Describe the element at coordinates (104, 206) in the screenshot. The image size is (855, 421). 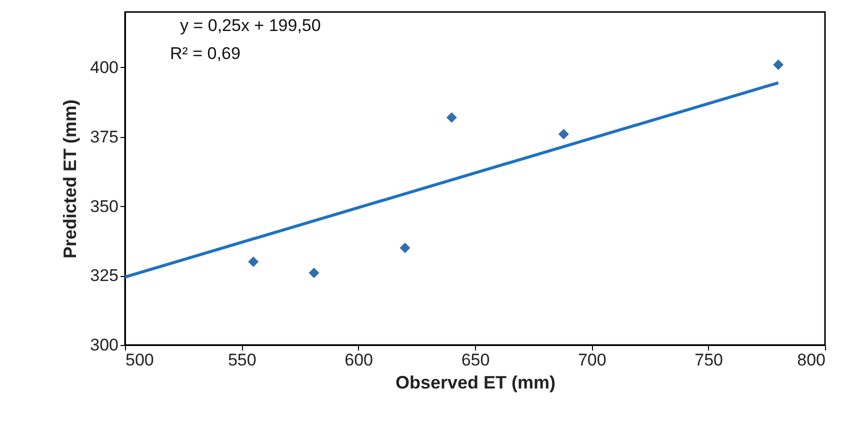
I see `y-tick-label: 350` at that location.